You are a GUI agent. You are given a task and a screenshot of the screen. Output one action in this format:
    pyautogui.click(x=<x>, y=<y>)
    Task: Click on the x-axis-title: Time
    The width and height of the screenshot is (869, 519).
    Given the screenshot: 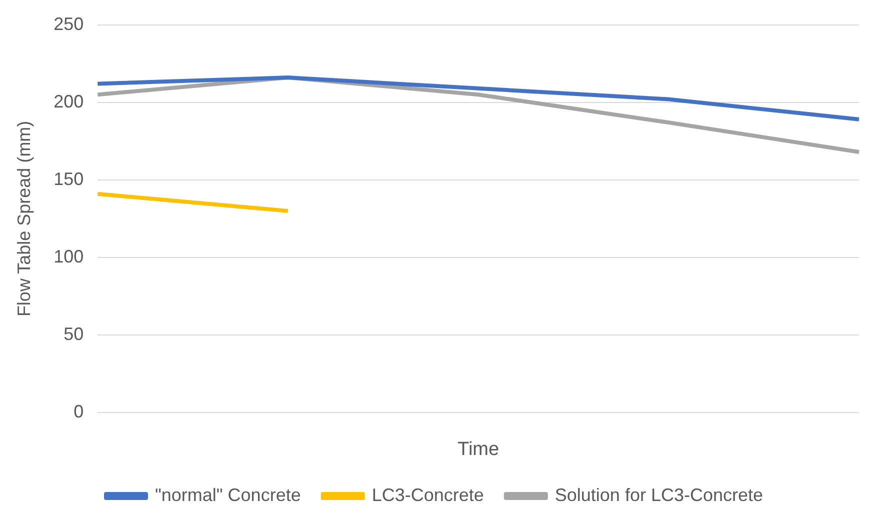 What is the action you would take?
    pyautogui.click(x=479, y=449)
    